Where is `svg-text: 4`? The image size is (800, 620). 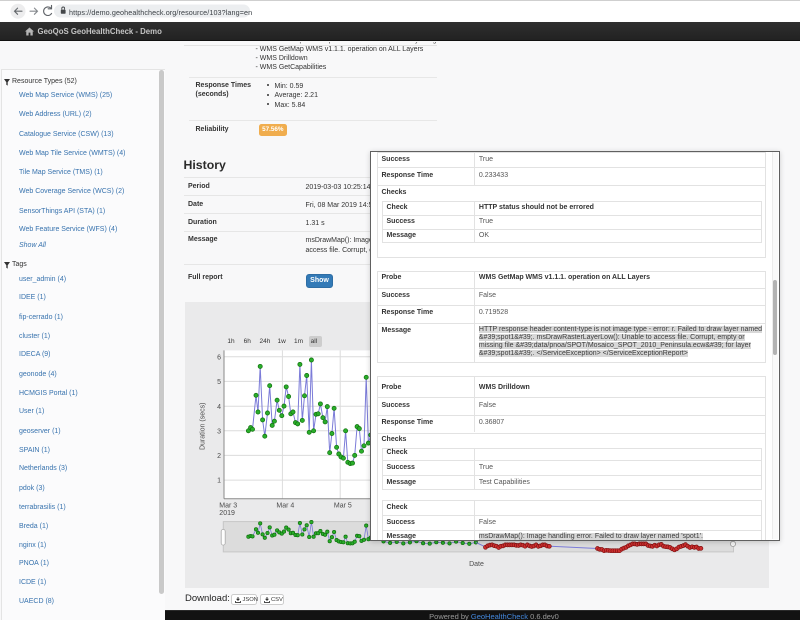 svg-text: 4 is located at coordinates (219, 406).